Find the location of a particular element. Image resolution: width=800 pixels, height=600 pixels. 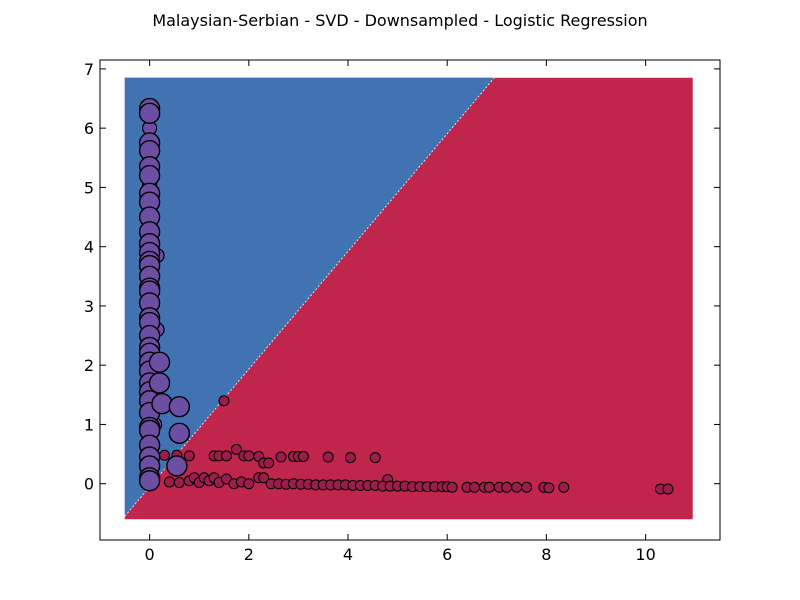

x-tick-label: 4 is located at coordinates (348, 554).